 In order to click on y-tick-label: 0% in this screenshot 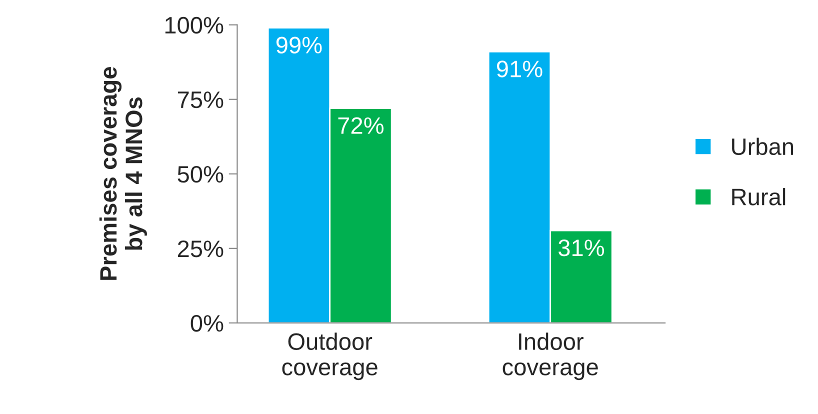, I will do `click(207, 323)`.